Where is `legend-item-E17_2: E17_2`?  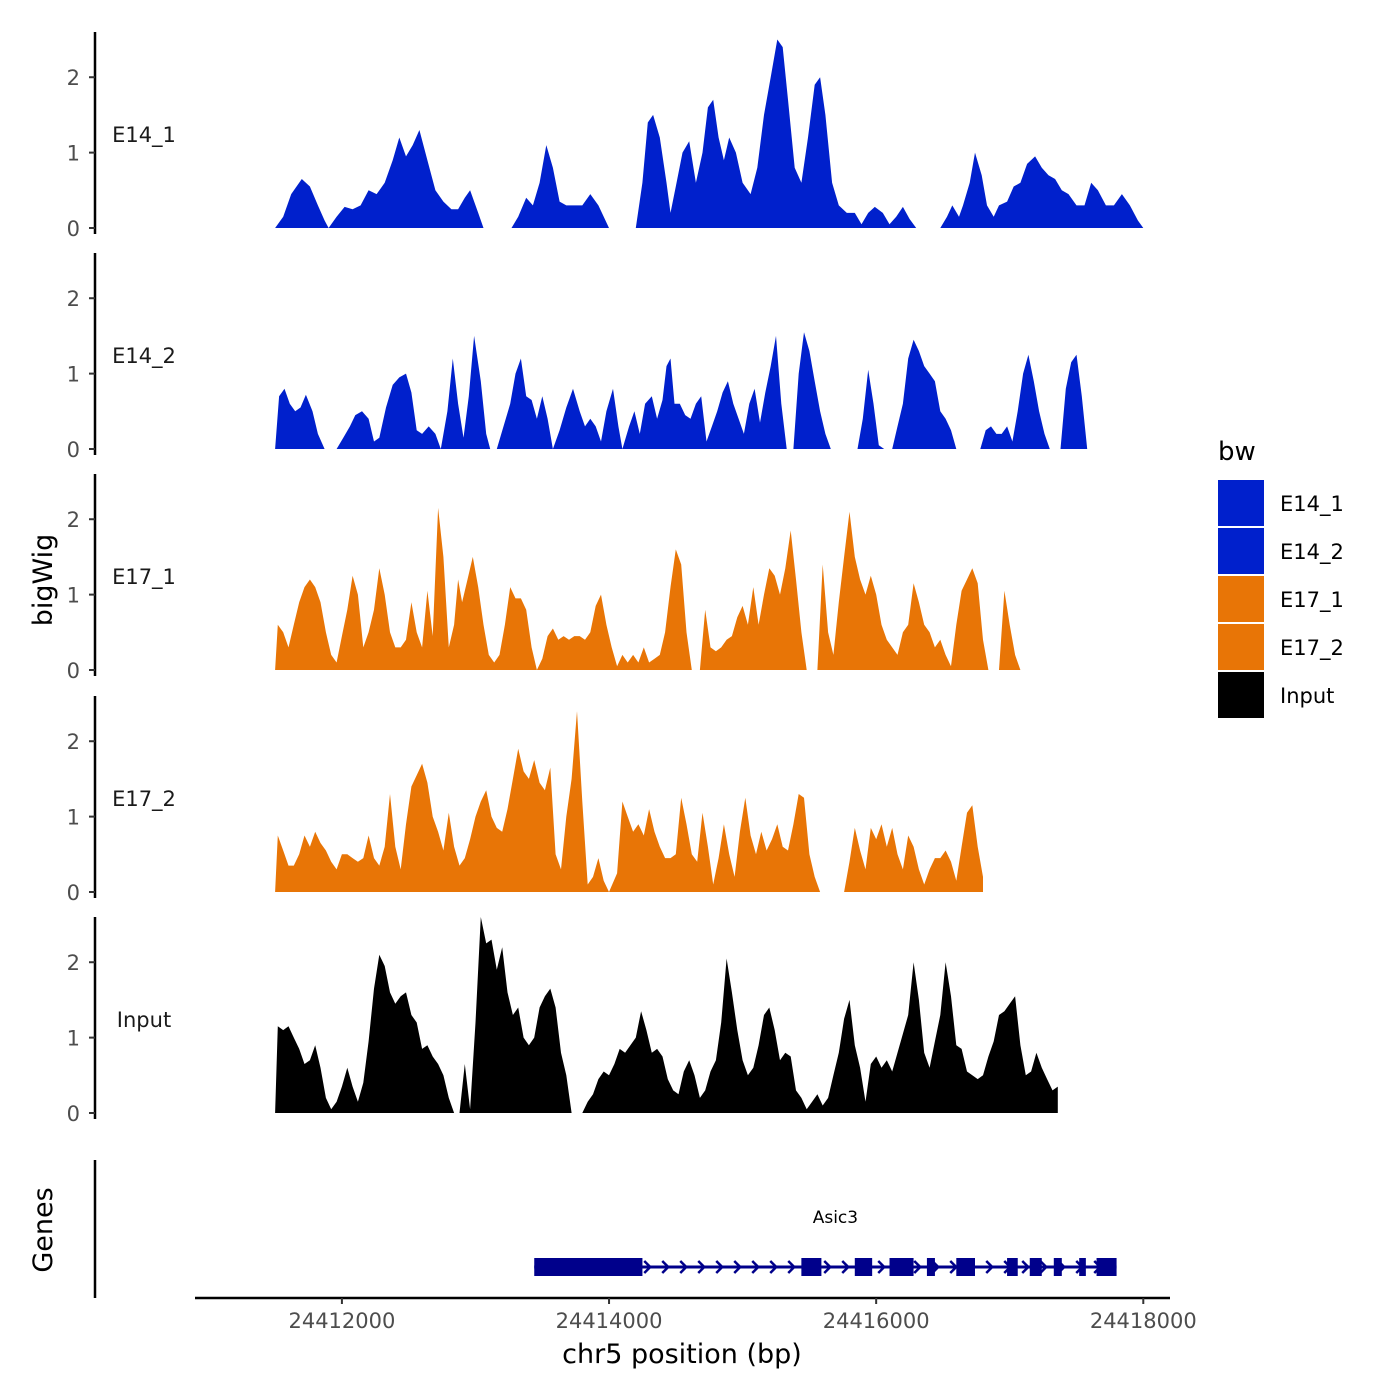
legend-item-E17_2: E17_2 is located at coordinates (1281, 647).